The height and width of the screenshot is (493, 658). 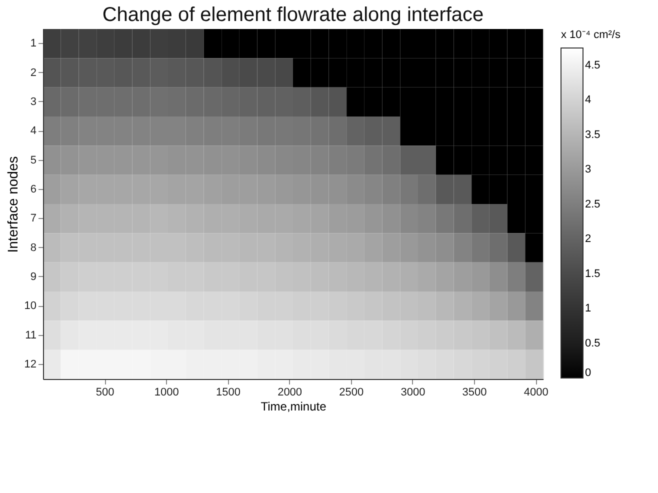 I want to click on color-bar-label: 0.5, so click(x=592, y=343).